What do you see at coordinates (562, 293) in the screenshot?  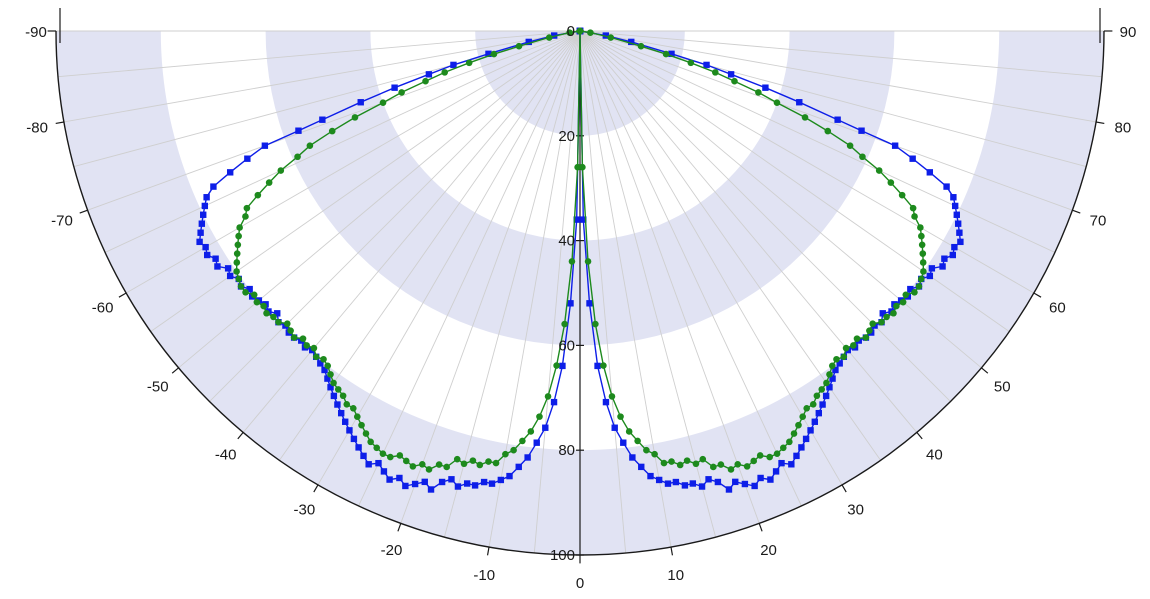 I see `radial-tick-labels: 0 20 40 60 80 100` at bounding box center [562, 293].